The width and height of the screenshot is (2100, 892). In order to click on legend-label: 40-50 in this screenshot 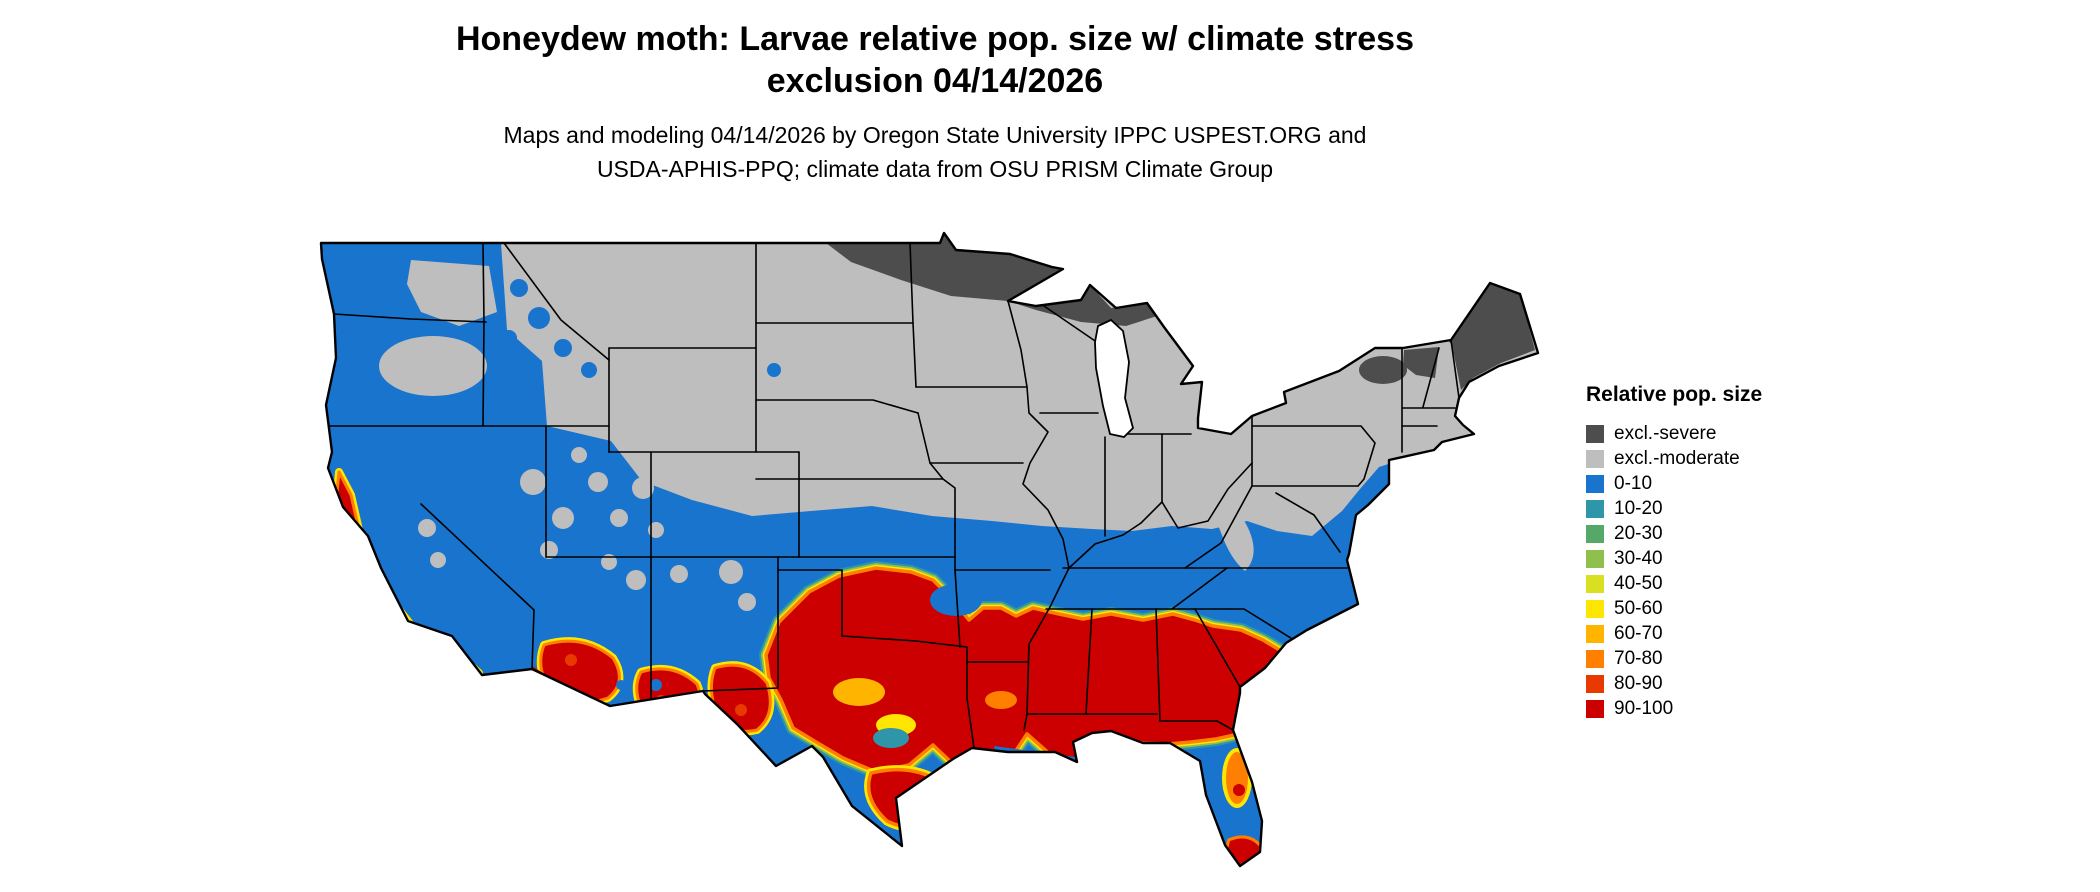, I will do `click(1638, 583)`.